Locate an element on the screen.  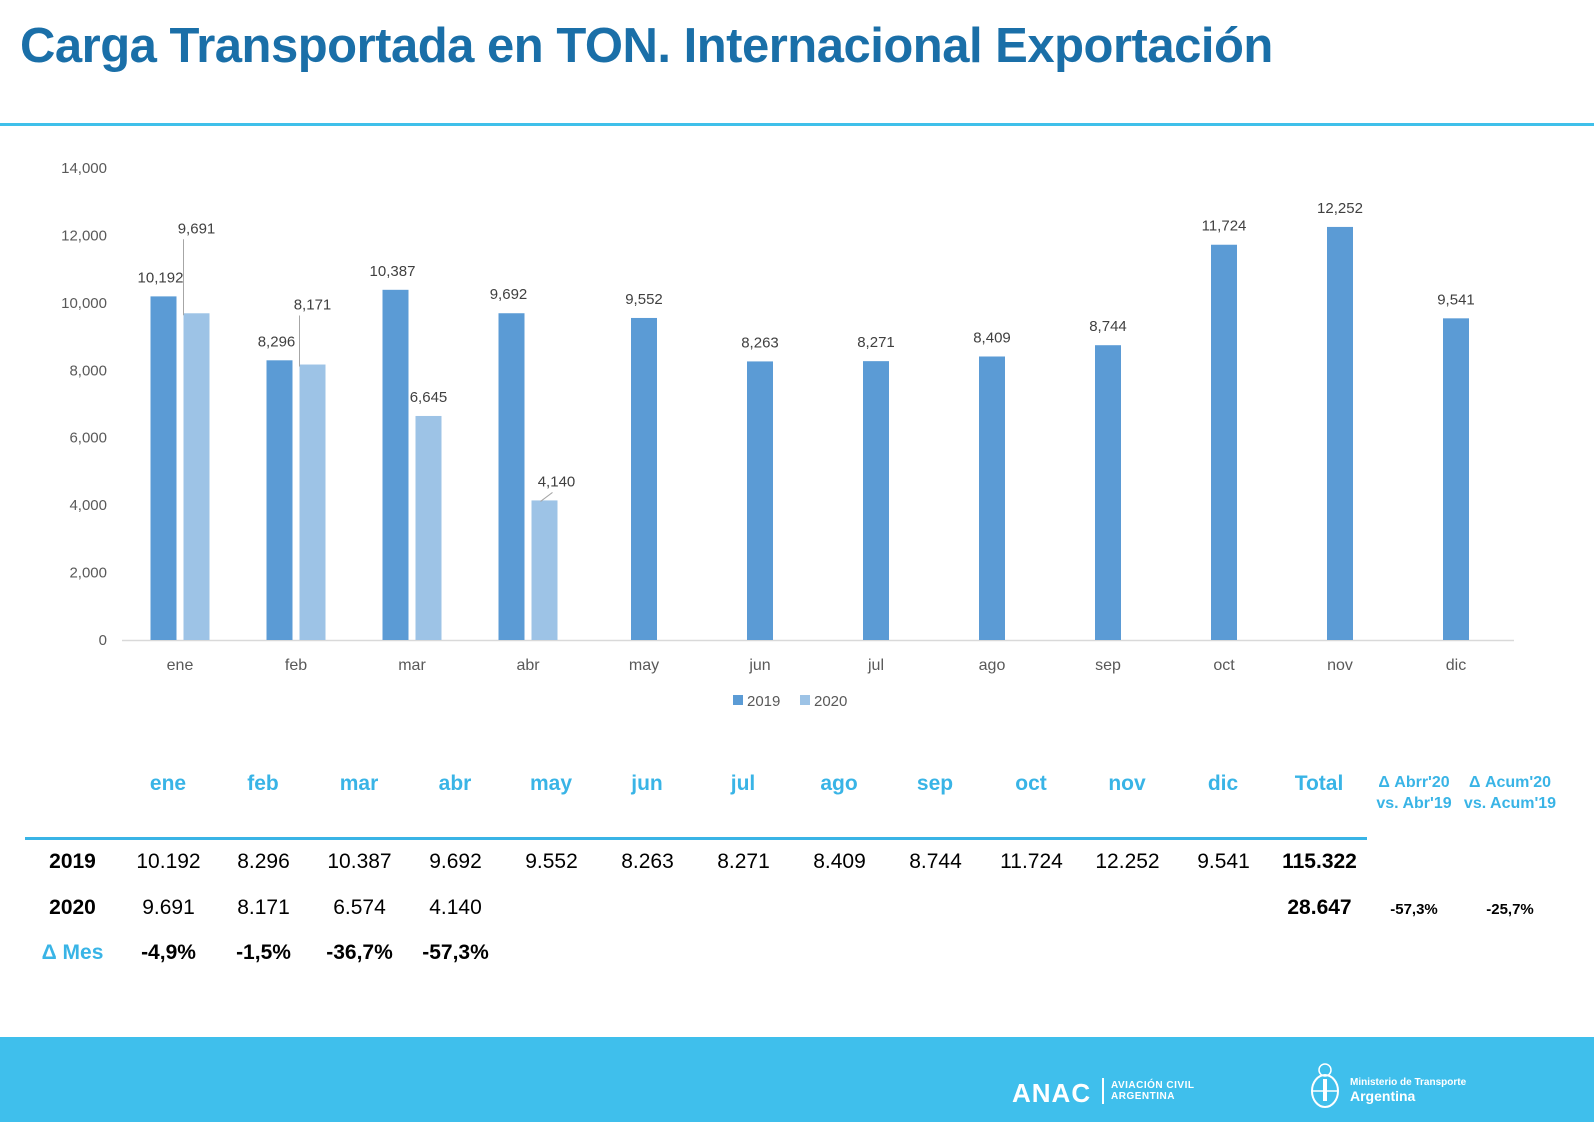
data-label-2019: 9,692 is located at coordinates (509, 294).